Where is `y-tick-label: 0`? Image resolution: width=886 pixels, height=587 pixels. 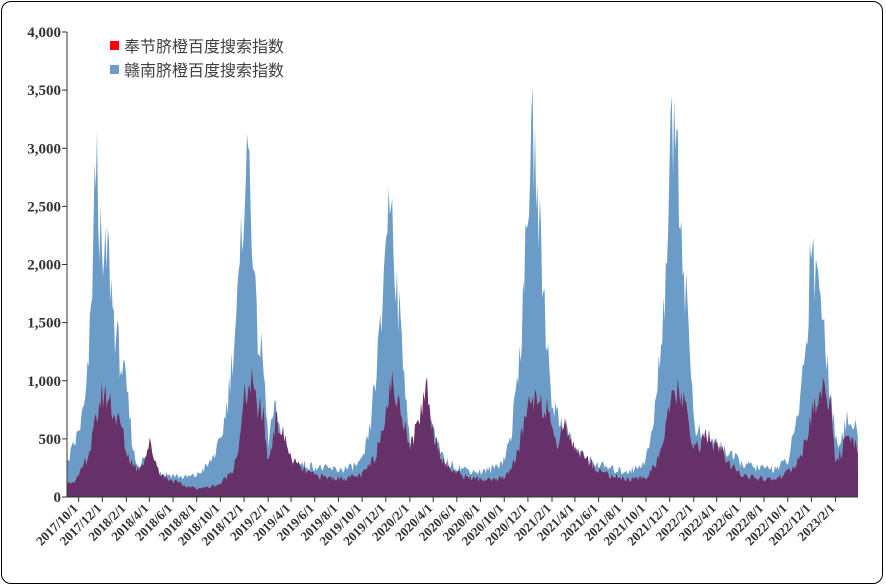
y-tick-label: 0 is located at coordinates (58, 498).